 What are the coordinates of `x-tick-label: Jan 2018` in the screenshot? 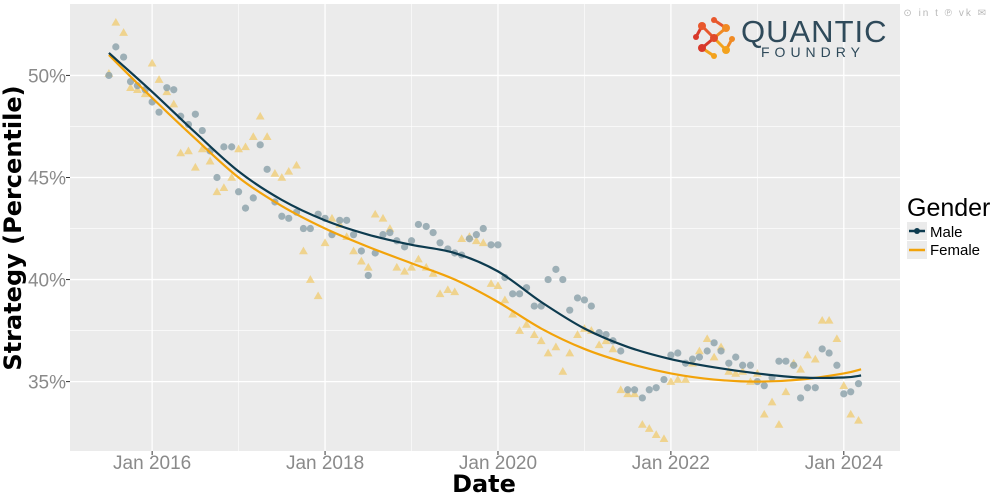 It's located at (325, 463).